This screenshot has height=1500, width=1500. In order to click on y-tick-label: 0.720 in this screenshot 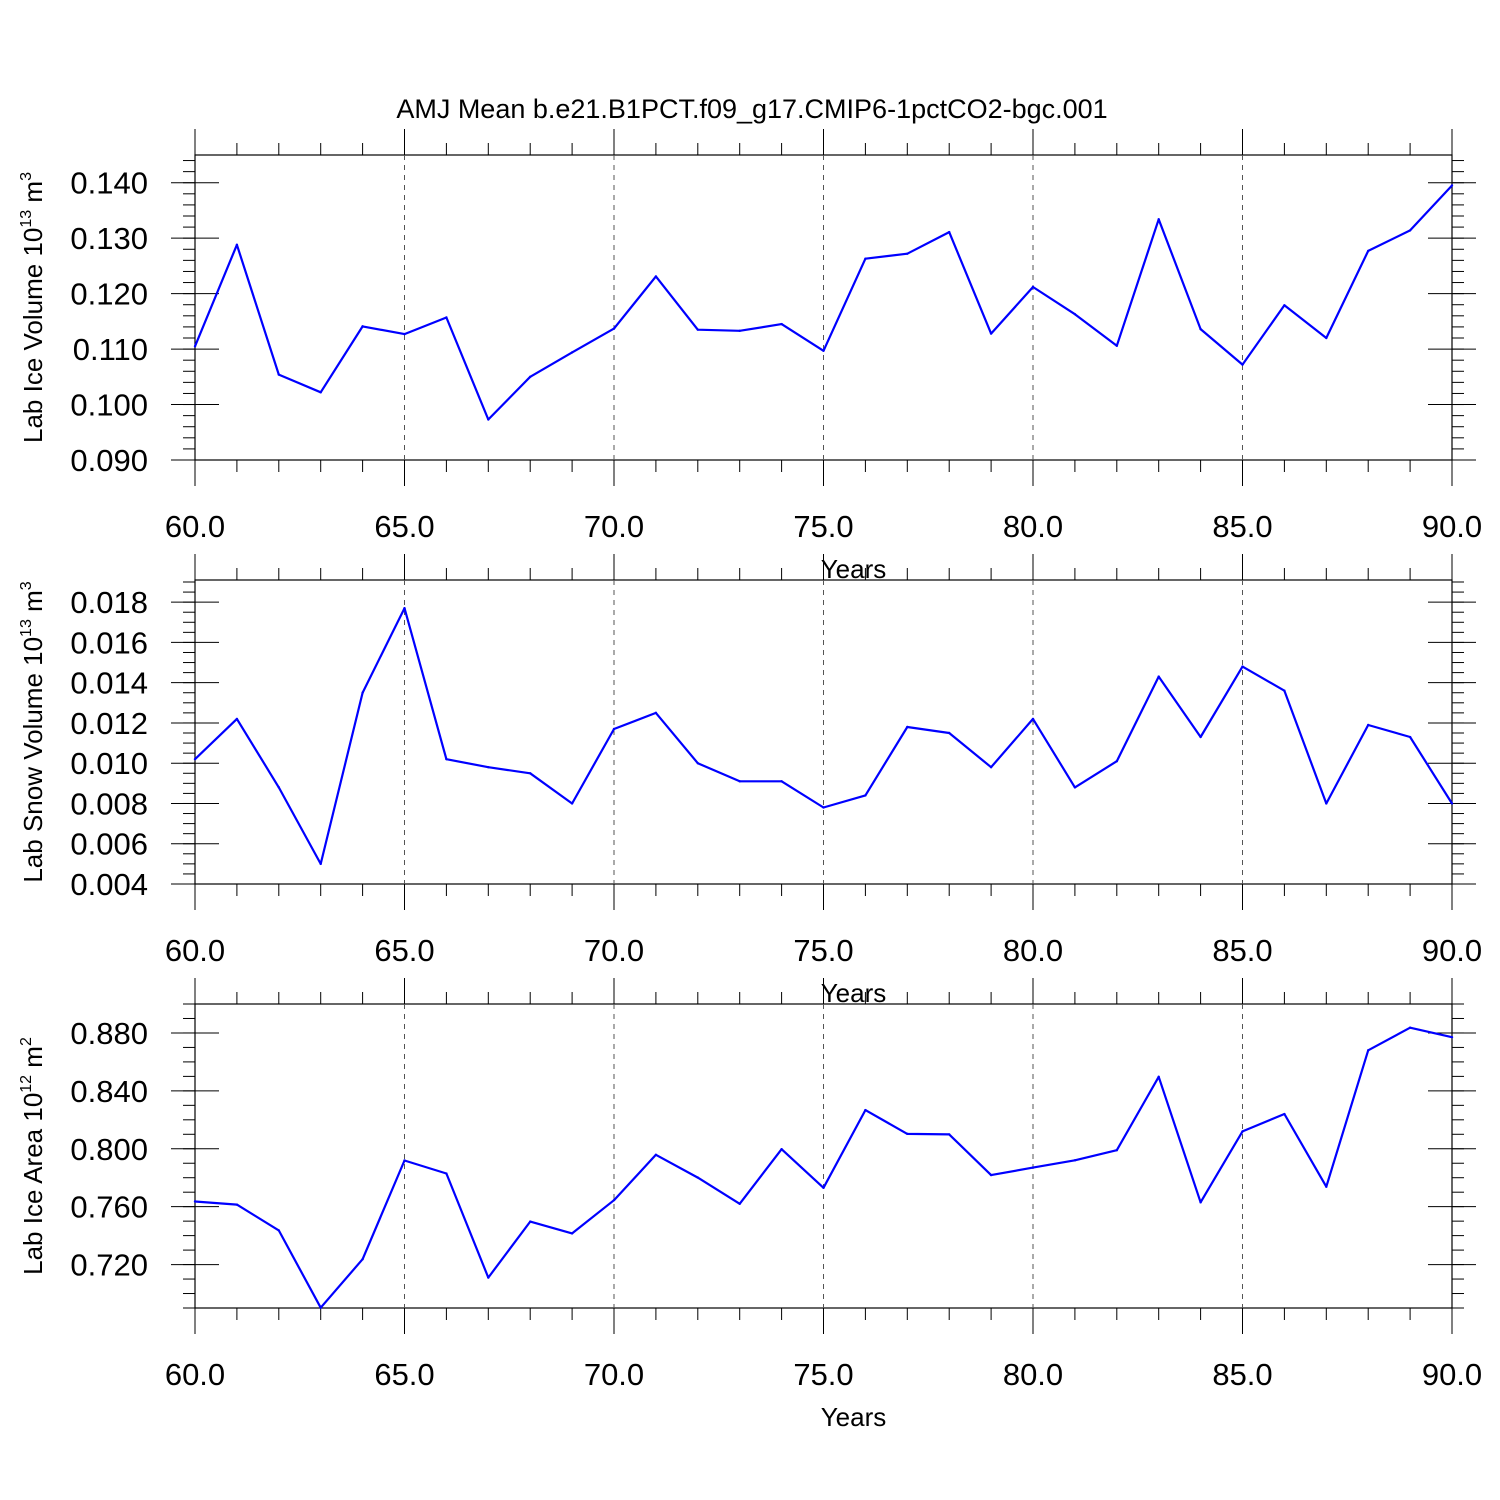, I will do `click(109, 1265)`.